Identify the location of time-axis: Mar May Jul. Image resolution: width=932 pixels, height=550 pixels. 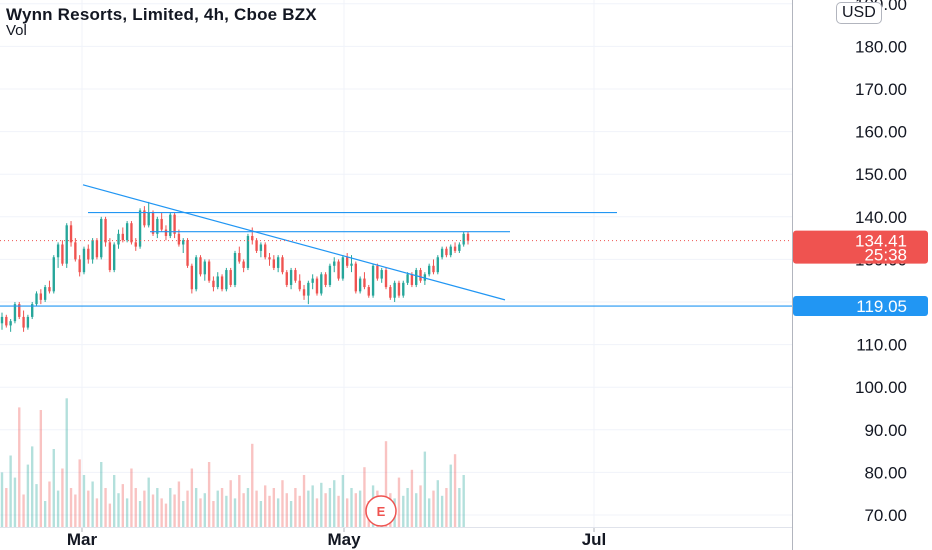
(396, 538).